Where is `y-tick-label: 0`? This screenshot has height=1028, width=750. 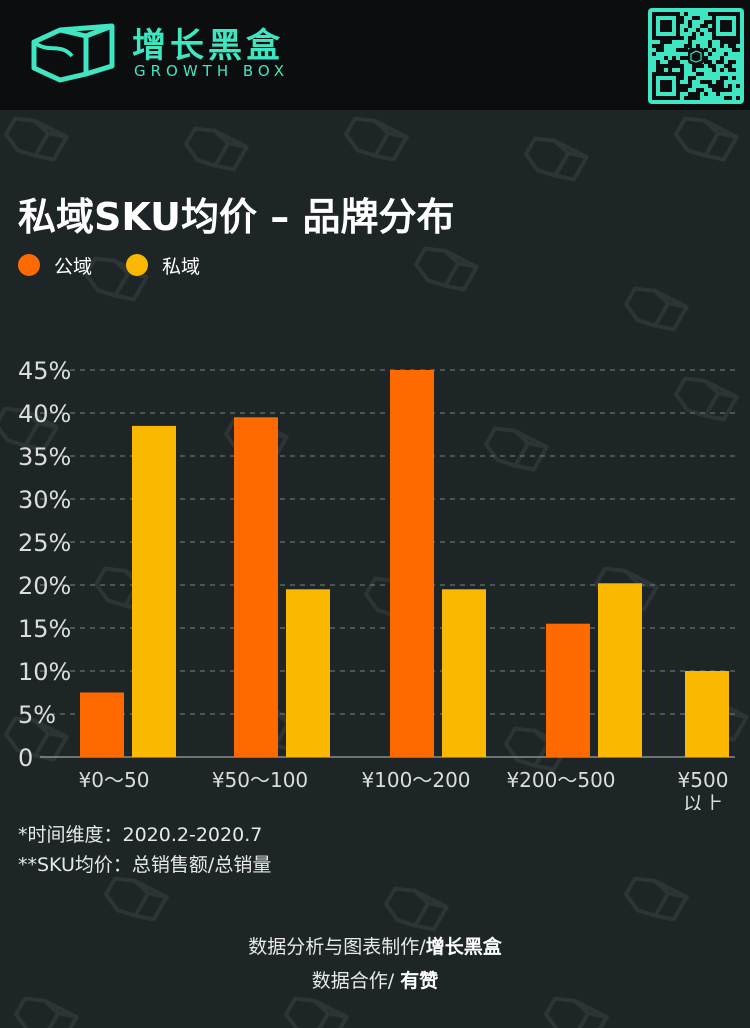 y-tick-label: 0 is located at coordinates (25, 758).